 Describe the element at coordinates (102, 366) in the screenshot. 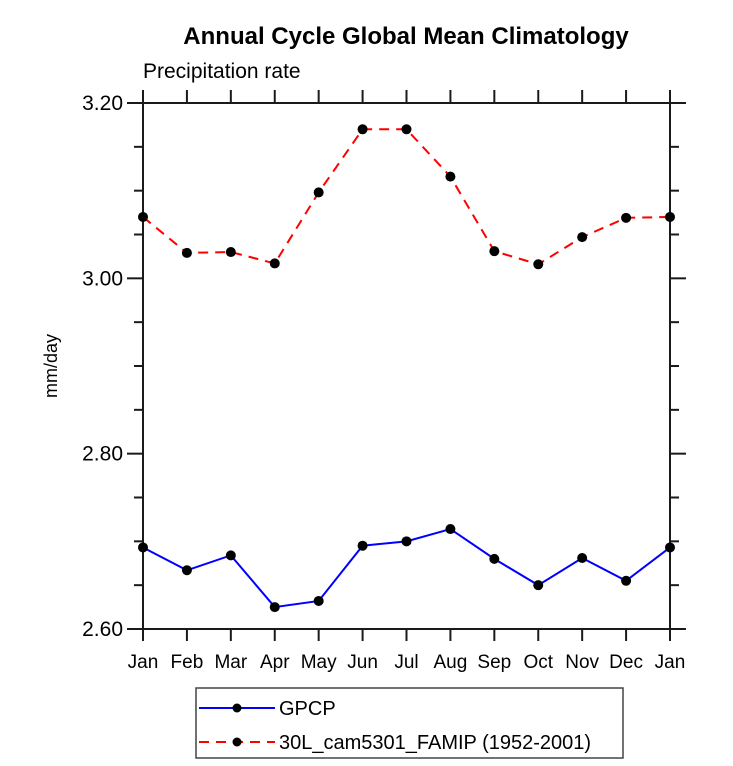

I see `y-tick-labels-group: 2.60 2.80 3.00 3.20` at that location.